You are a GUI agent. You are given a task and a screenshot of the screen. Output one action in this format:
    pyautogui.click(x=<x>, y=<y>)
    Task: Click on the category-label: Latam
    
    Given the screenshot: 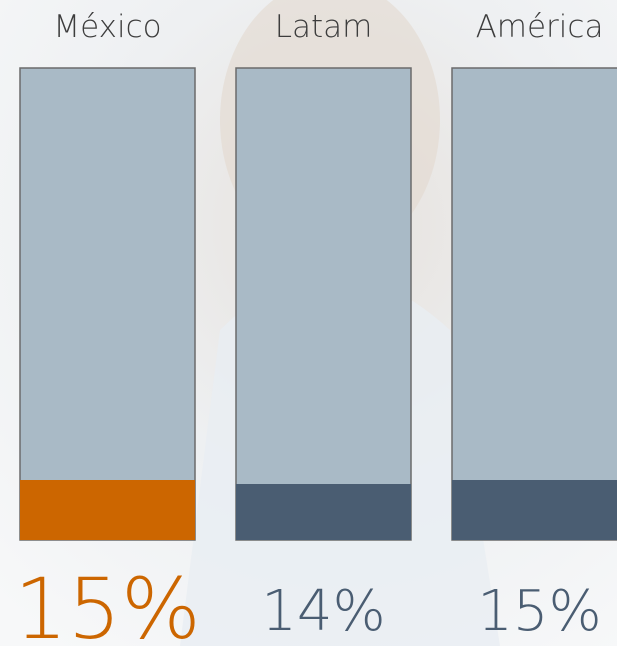 What is the action you would take?
    pyautogui.click(x=324, y=27)
    